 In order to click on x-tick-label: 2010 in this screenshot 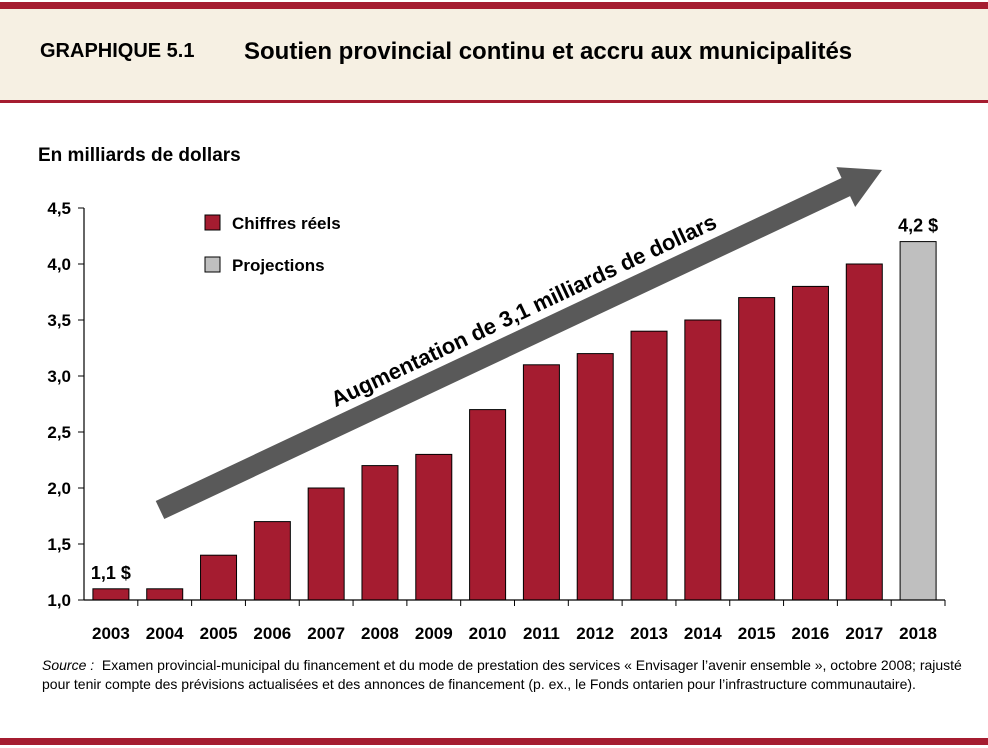, I will do `click(488, 633)`.